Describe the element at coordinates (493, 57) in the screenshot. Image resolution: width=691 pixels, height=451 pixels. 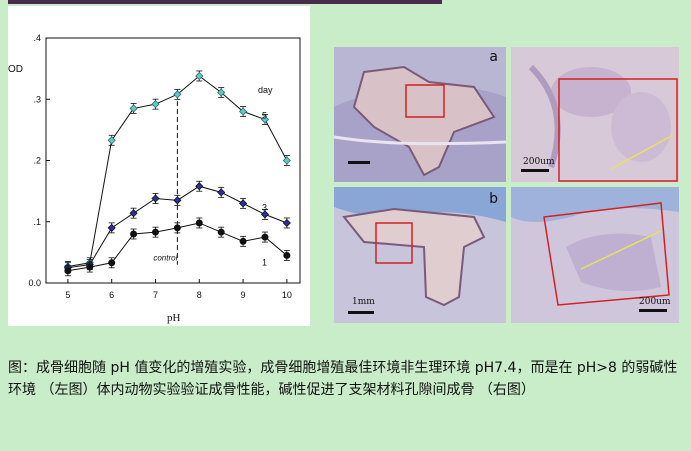
I see `photo-a-label: a` at that location.